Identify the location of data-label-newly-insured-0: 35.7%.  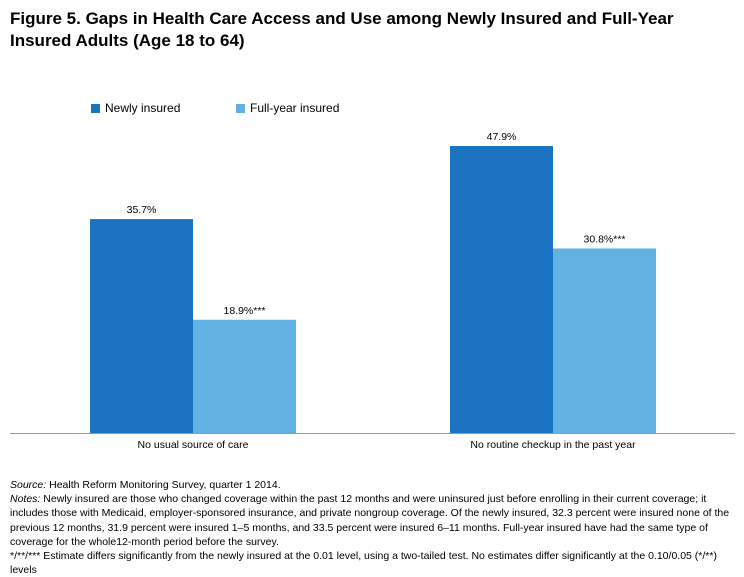
(142, 210).